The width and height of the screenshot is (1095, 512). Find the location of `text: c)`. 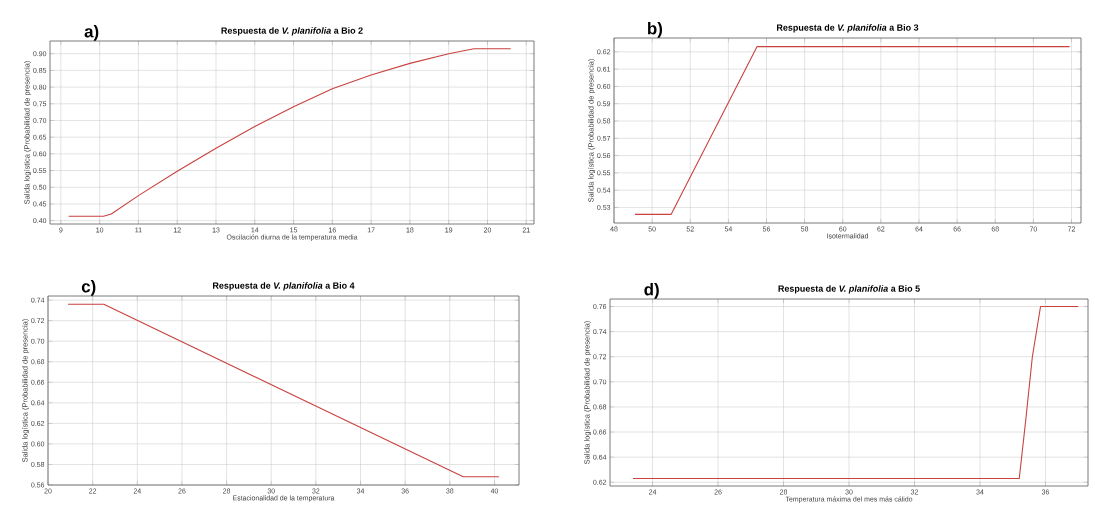

text: c) is located at coordinates (88, 288).